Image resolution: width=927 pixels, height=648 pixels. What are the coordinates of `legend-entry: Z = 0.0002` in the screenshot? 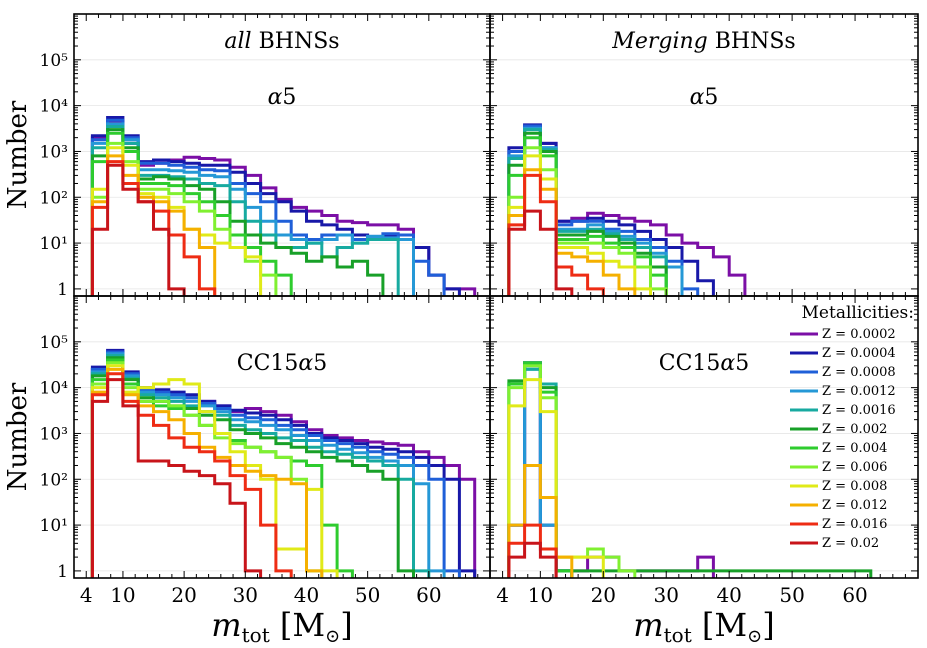 It's located at (859, 334).